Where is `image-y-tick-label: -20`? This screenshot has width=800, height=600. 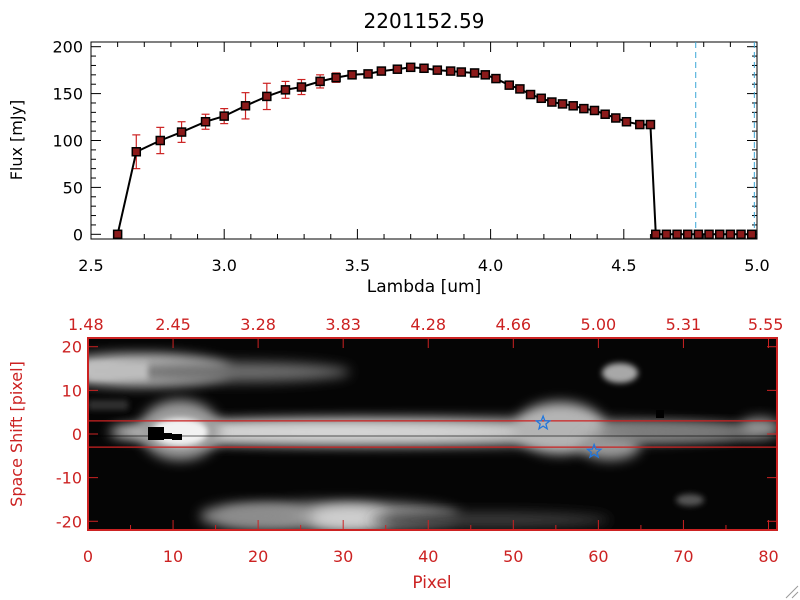
image-y-tick-label: -20 is located at coordinates (69, 521).